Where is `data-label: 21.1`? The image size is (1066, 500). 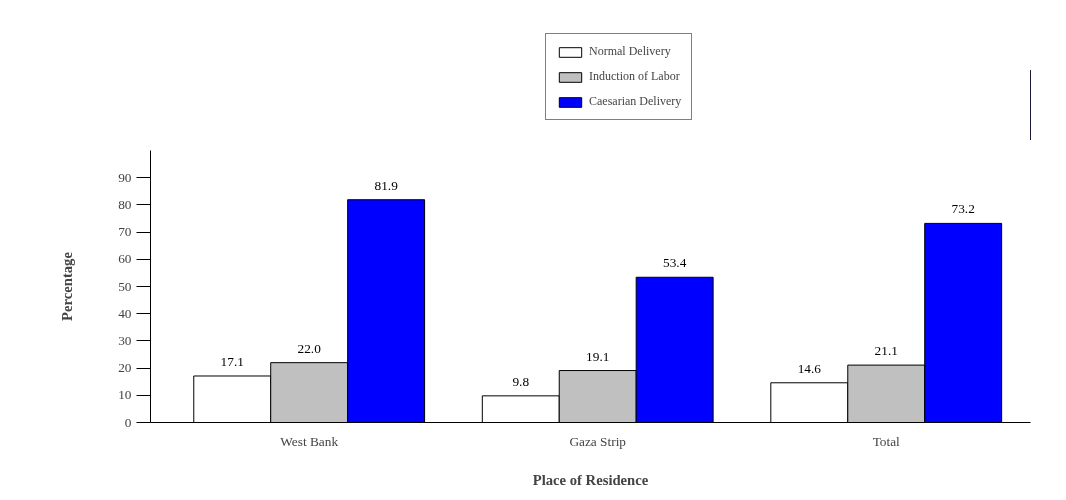 data-label: 21.1 is located at coordinates (886, 351).